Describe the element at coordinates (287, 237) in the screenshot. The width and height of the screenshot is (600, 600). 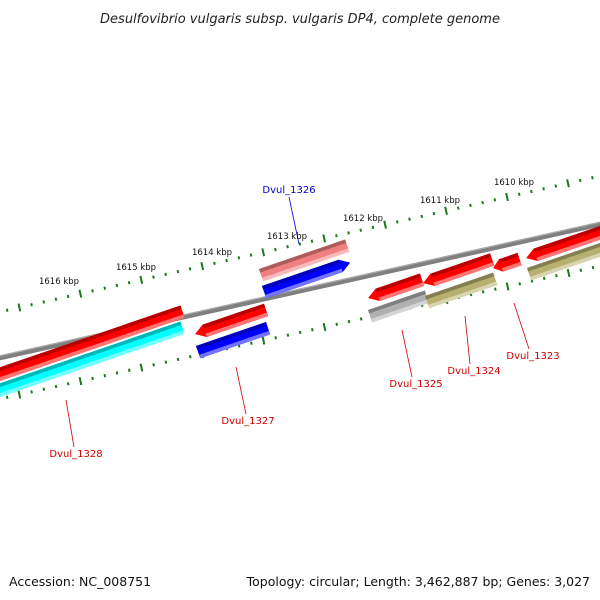
I see `kbp-label: 1613 kbp` at that location.